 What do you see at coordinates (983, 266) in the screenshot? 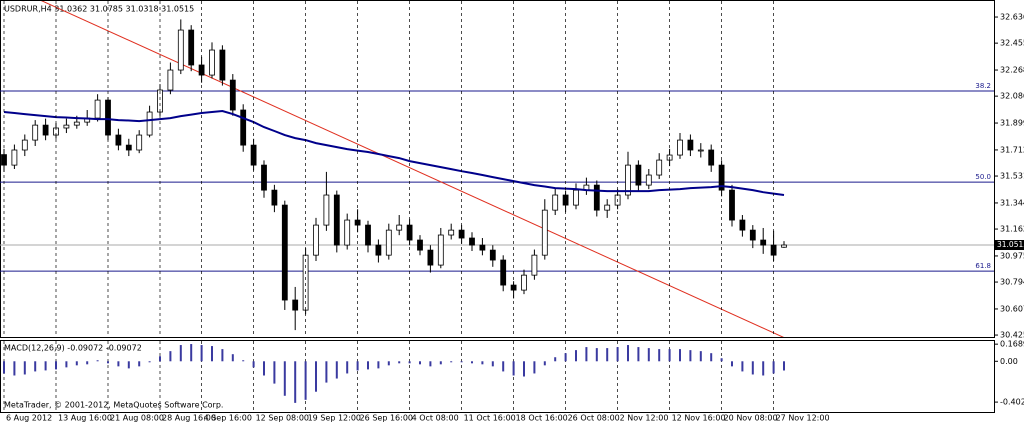
I see `fib-label: 61.8` at bounding box center [983, 266].